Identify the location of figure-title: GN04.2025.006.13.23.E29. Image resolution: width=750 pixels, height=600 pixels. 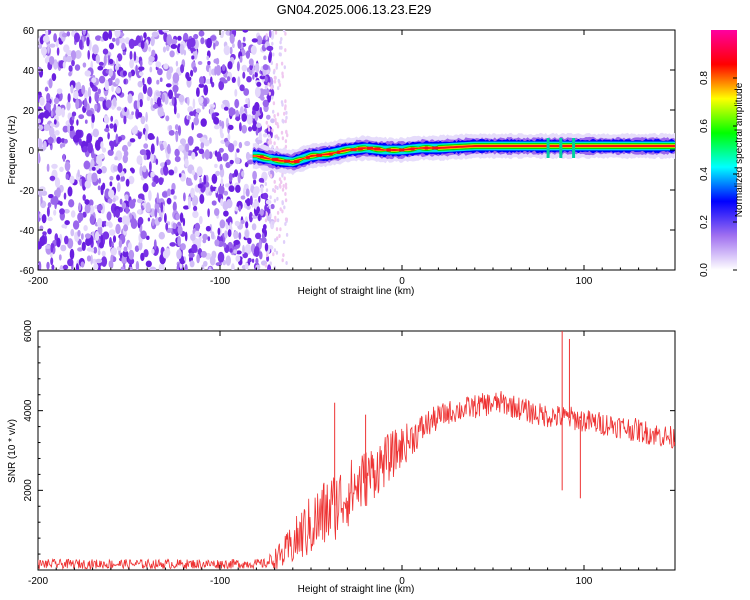
(354, 9).